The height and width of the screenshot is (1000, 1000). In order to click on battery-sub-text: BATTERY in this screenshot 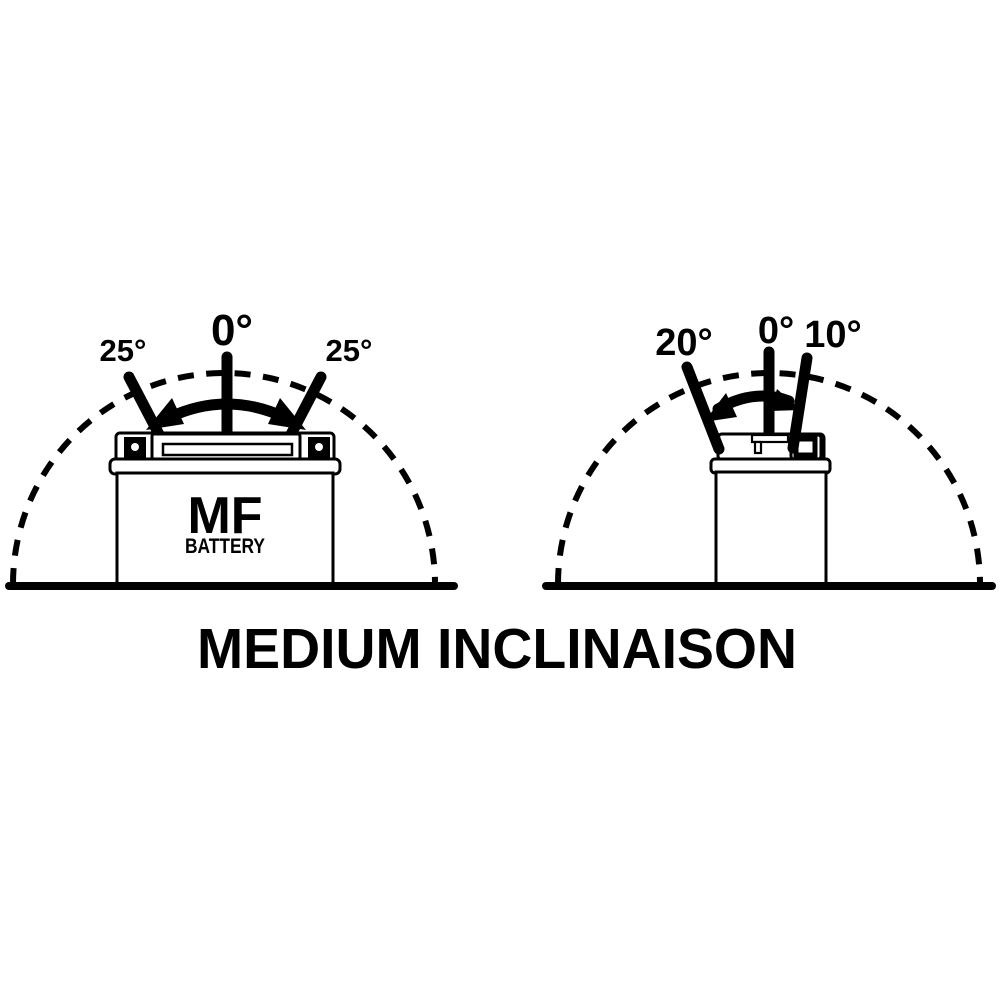, I will do `click(225, 546)`.